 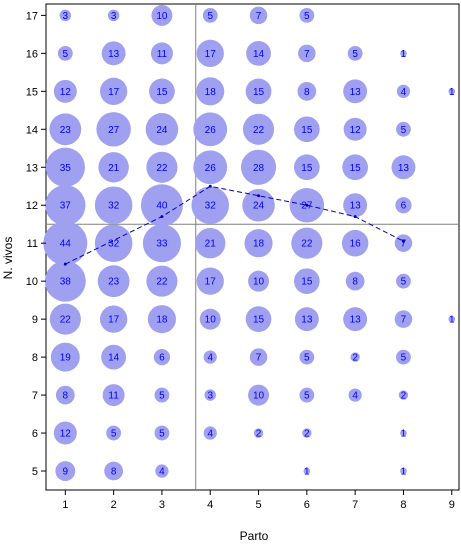 I want to click on mean-line-layer, so click(x=234, y=225).